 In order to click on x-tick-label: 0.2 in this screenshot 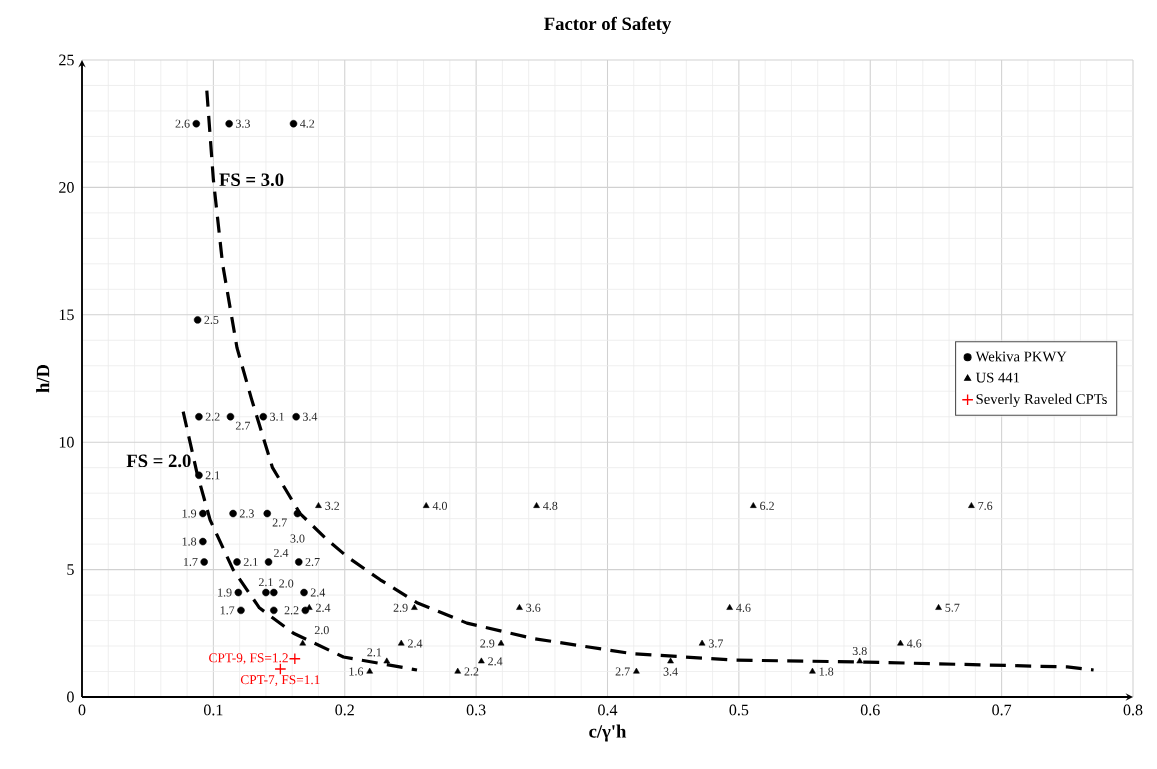, I will do `click(344, 710)`.